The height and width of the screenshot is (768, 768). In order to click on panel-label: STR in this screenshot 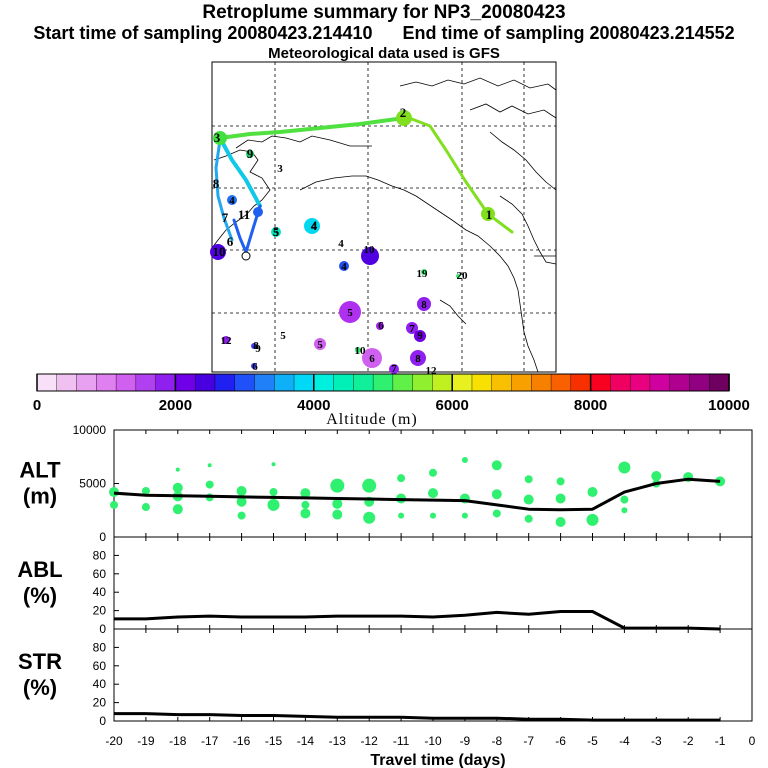, I will do `click(40, 661)`.